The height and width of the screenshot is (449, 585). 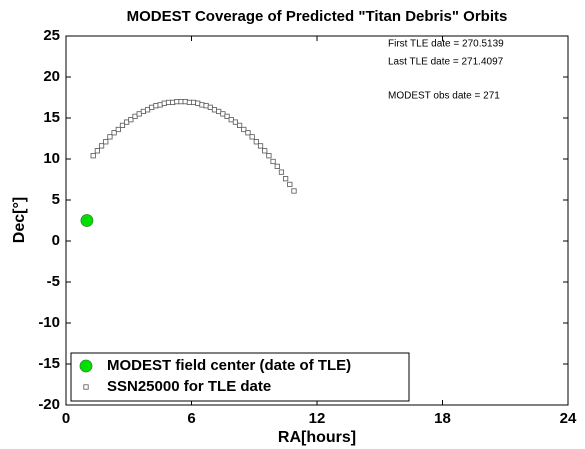 What do you see at coordinates (49, 404) in the screenshot?
I see `y-tick-label: -20` at bounding box center [49, 404].